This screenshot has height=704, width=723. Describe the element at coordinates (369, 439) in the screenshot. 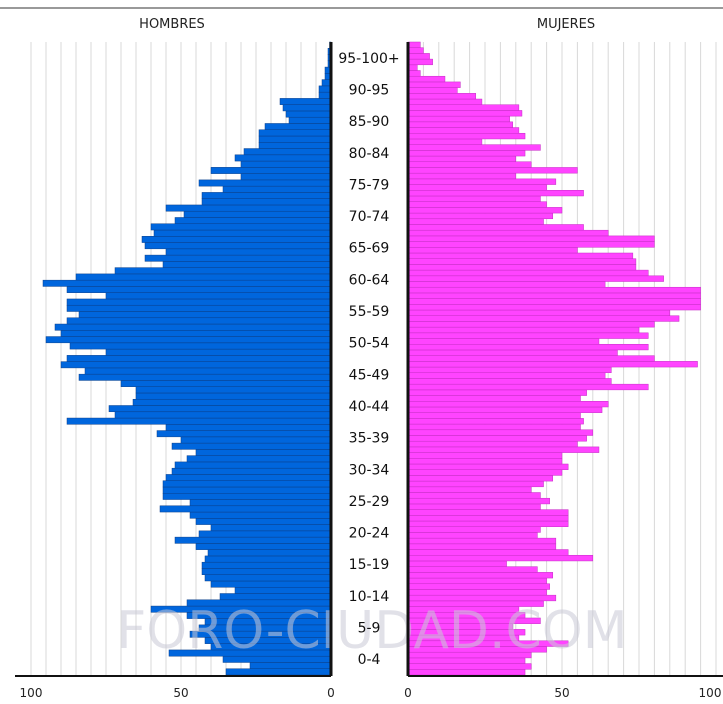

I see `age-group-label: 35-39` at that location.